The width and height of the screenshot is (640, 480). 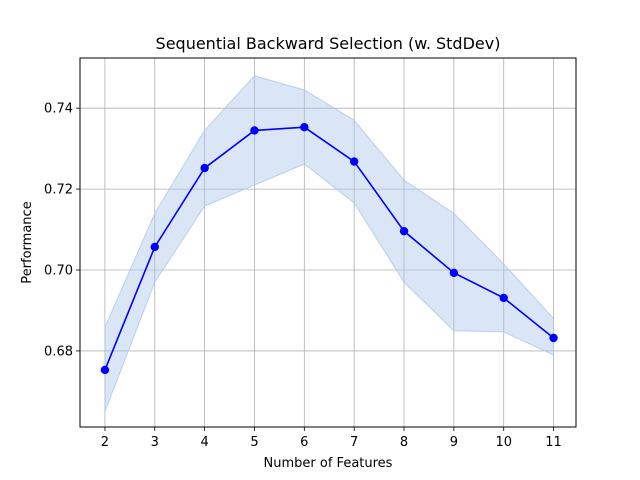 What do you see at coordinates (254, 442) in the screenshot?
I see `x-tick-label: 5` at bounding box center [254, 442].